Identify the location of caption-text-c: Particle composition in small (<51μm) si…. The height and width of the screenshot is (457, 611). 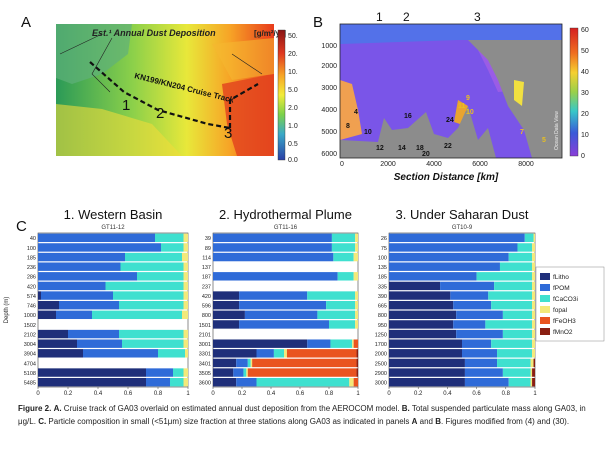
(229, 421).